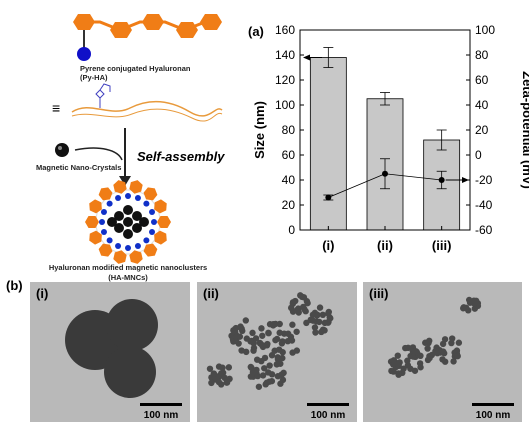 The height and width of the screenshot is (431, 529). I want to click on y2-tick-label: 40, so click(482, 105).